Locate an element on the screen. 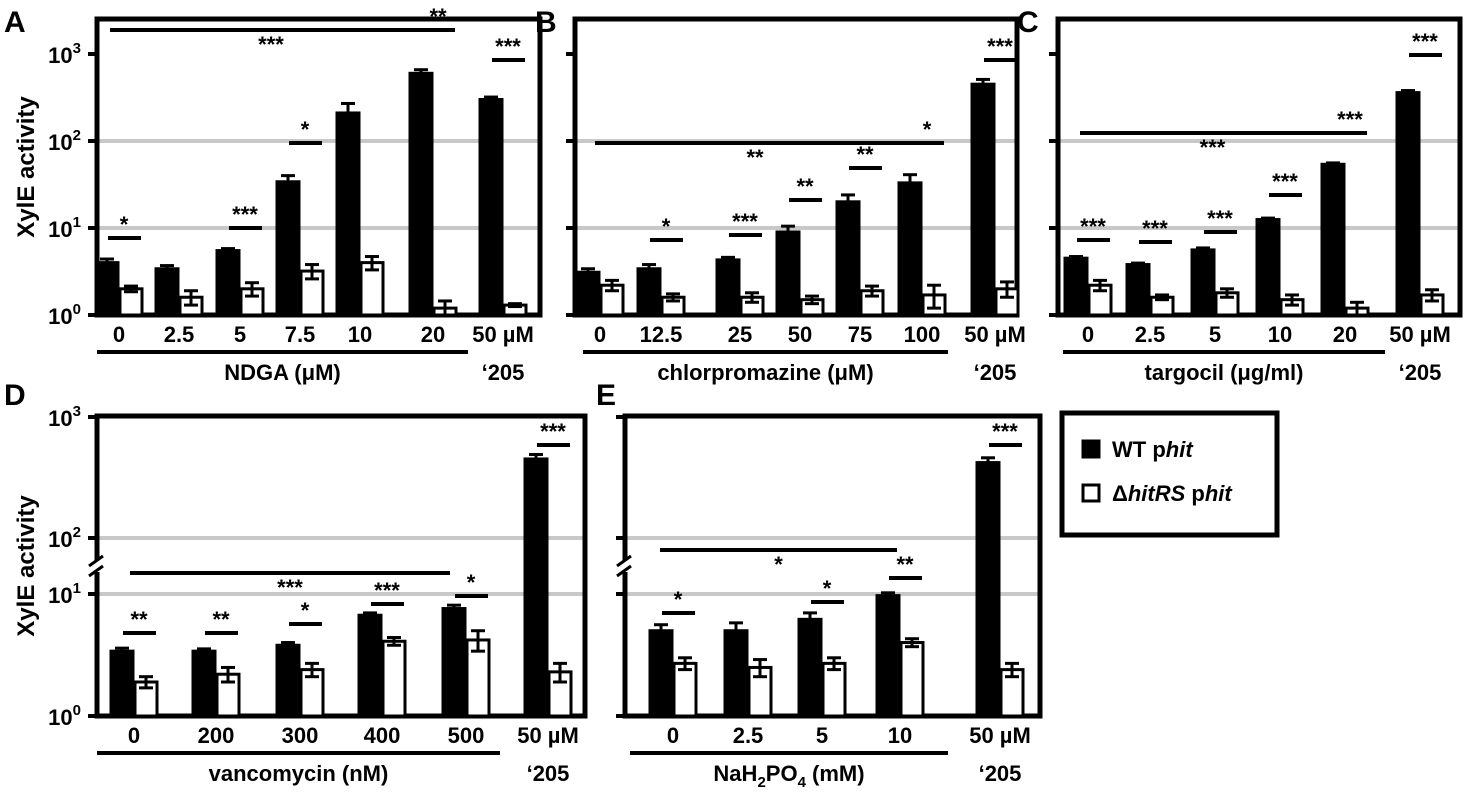 Image resolution: width=1467 pixels, height=800 pixels. x-tick-label: 300 is located at coordinates (300, 735).